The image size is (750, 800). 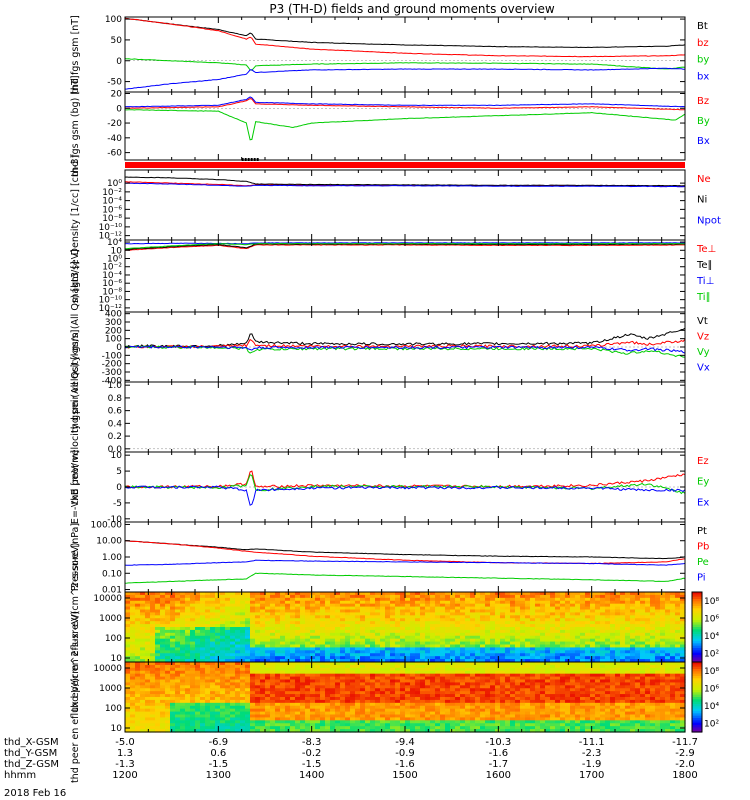 I want to click on series-line-Vt, so click(x=405, y=337).